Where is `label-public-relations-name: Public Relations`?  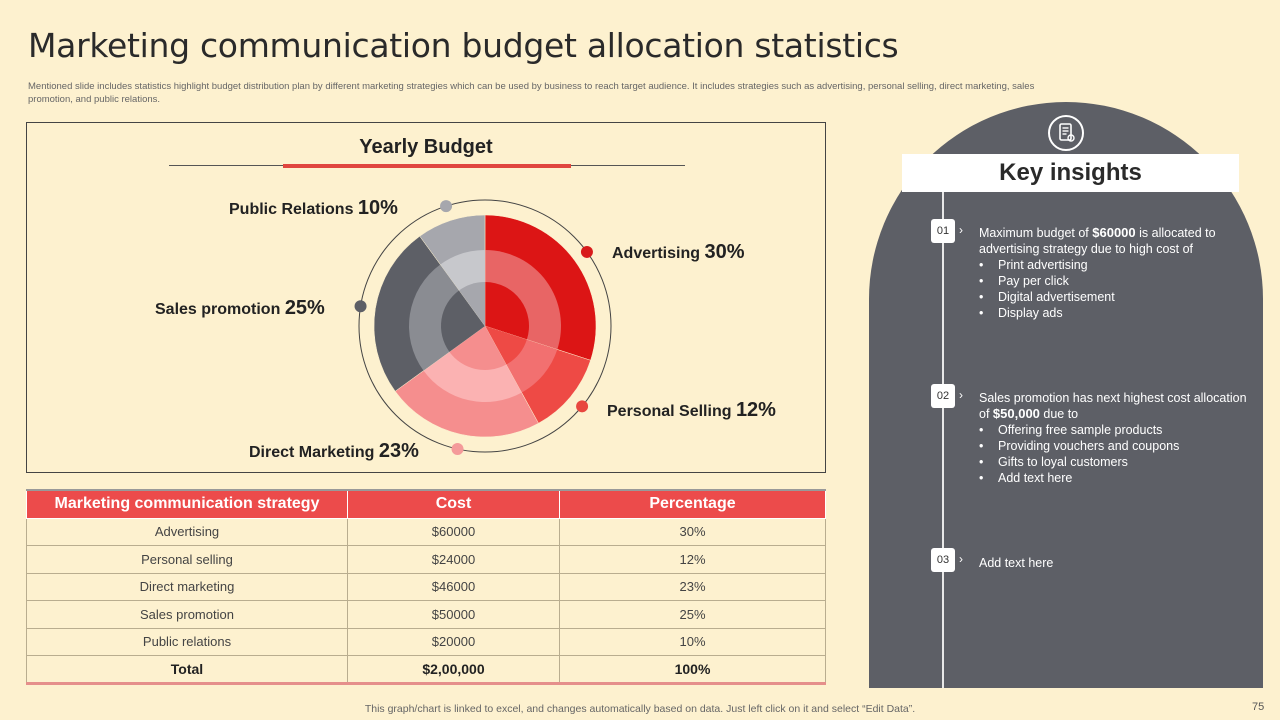 label-public-relations-name: Public Relations is located at coordinates (291, 209).